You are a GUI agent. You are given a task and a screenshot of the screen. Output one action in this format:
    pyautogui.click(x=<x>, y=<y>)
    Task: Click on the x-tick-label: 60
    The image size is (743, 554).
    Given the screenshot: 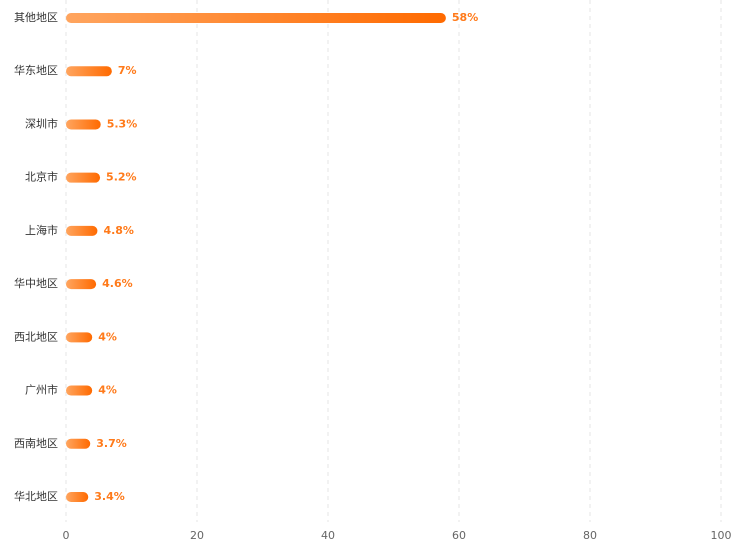 What is the action you would take?
    pyautogui.click(x=459, y=535)
    